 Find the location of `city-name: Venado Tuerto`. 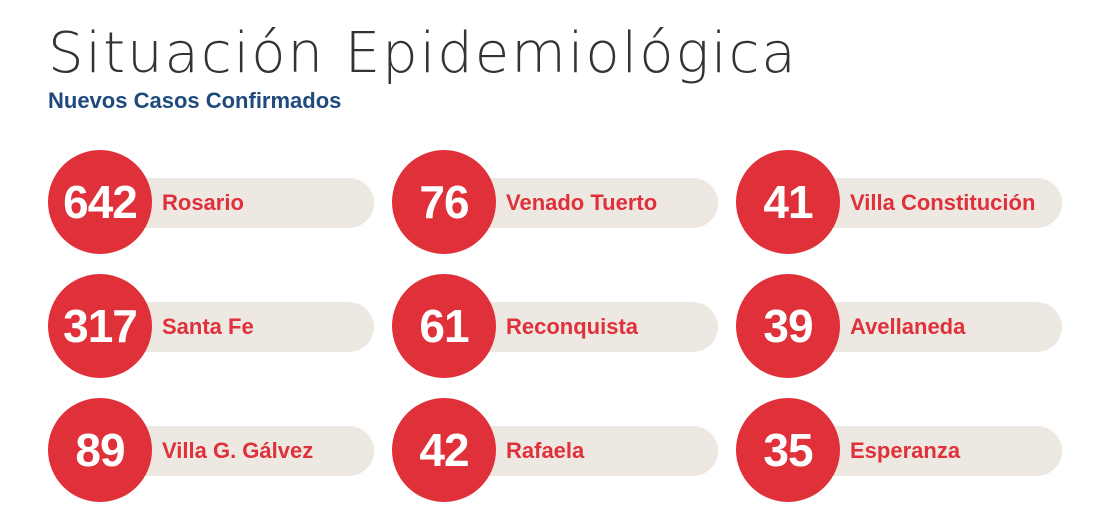

city-name: Venado Tuerto is located at coordinates (582, 202).